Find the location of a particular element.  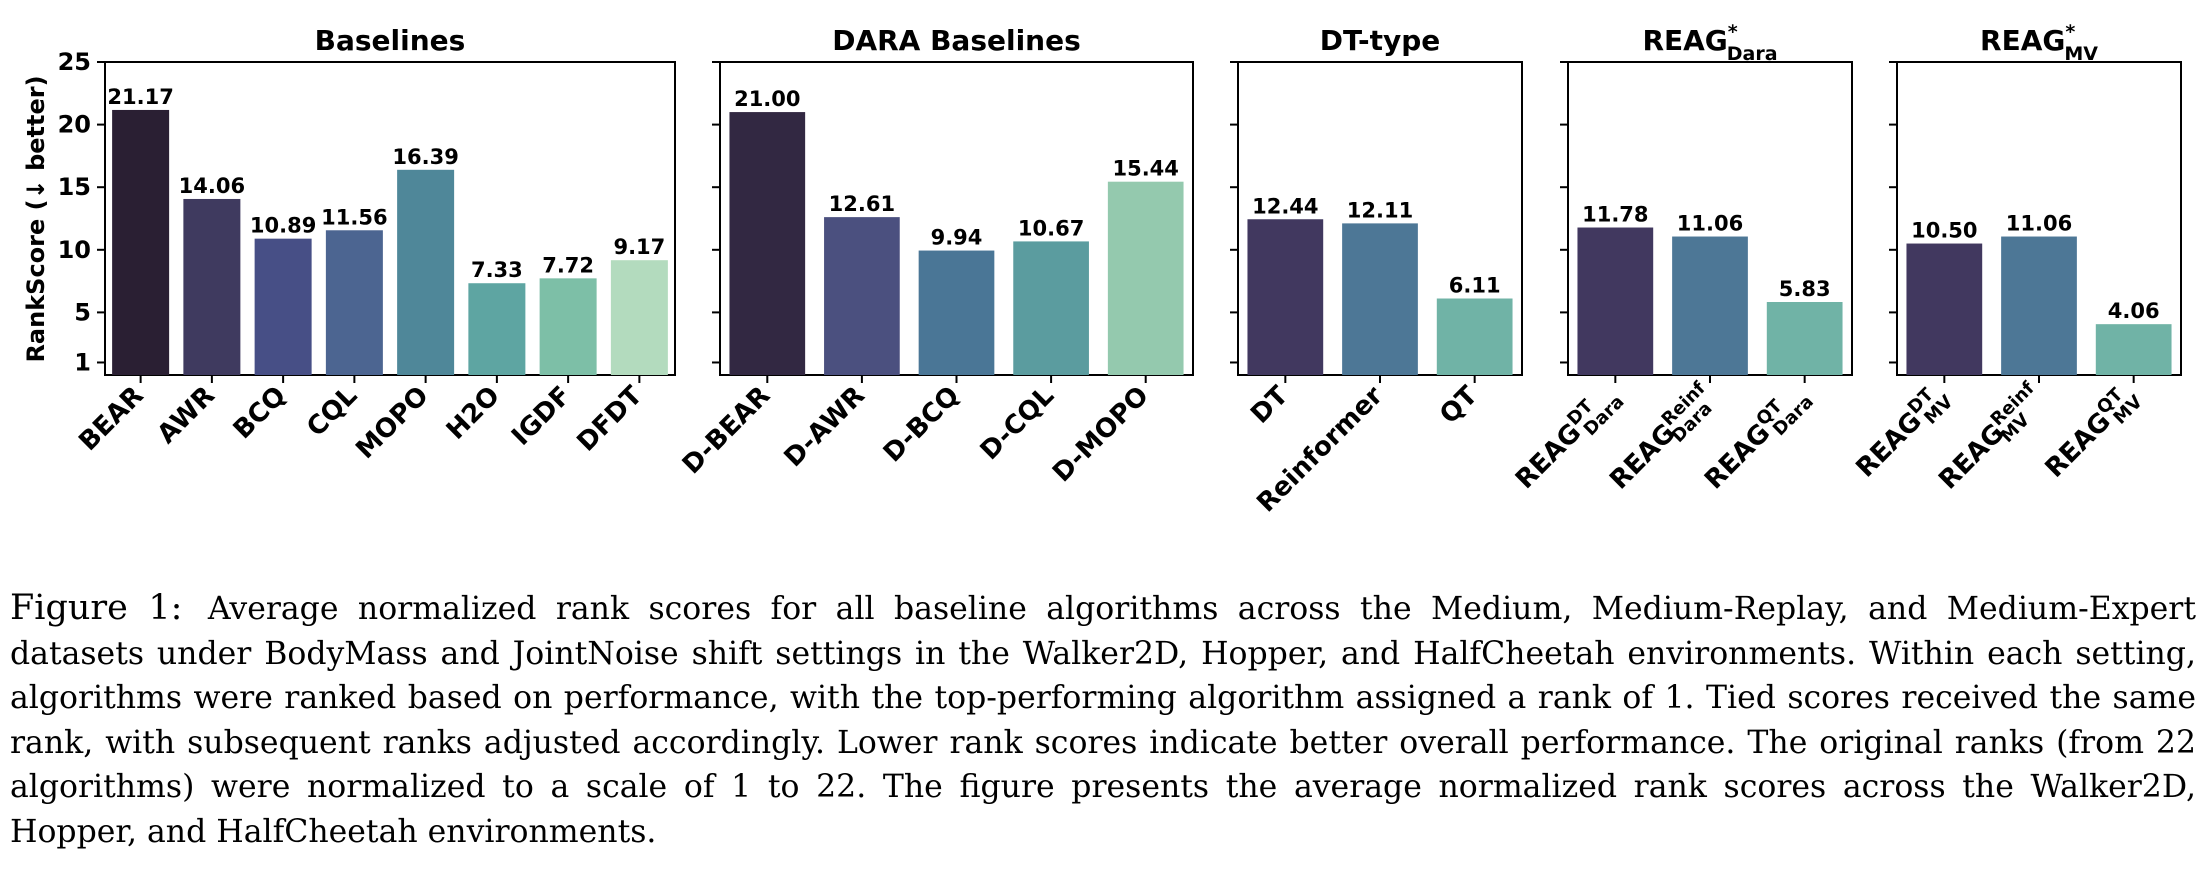

bar-value-label: 7.33 is located at coordinates (497, 270).